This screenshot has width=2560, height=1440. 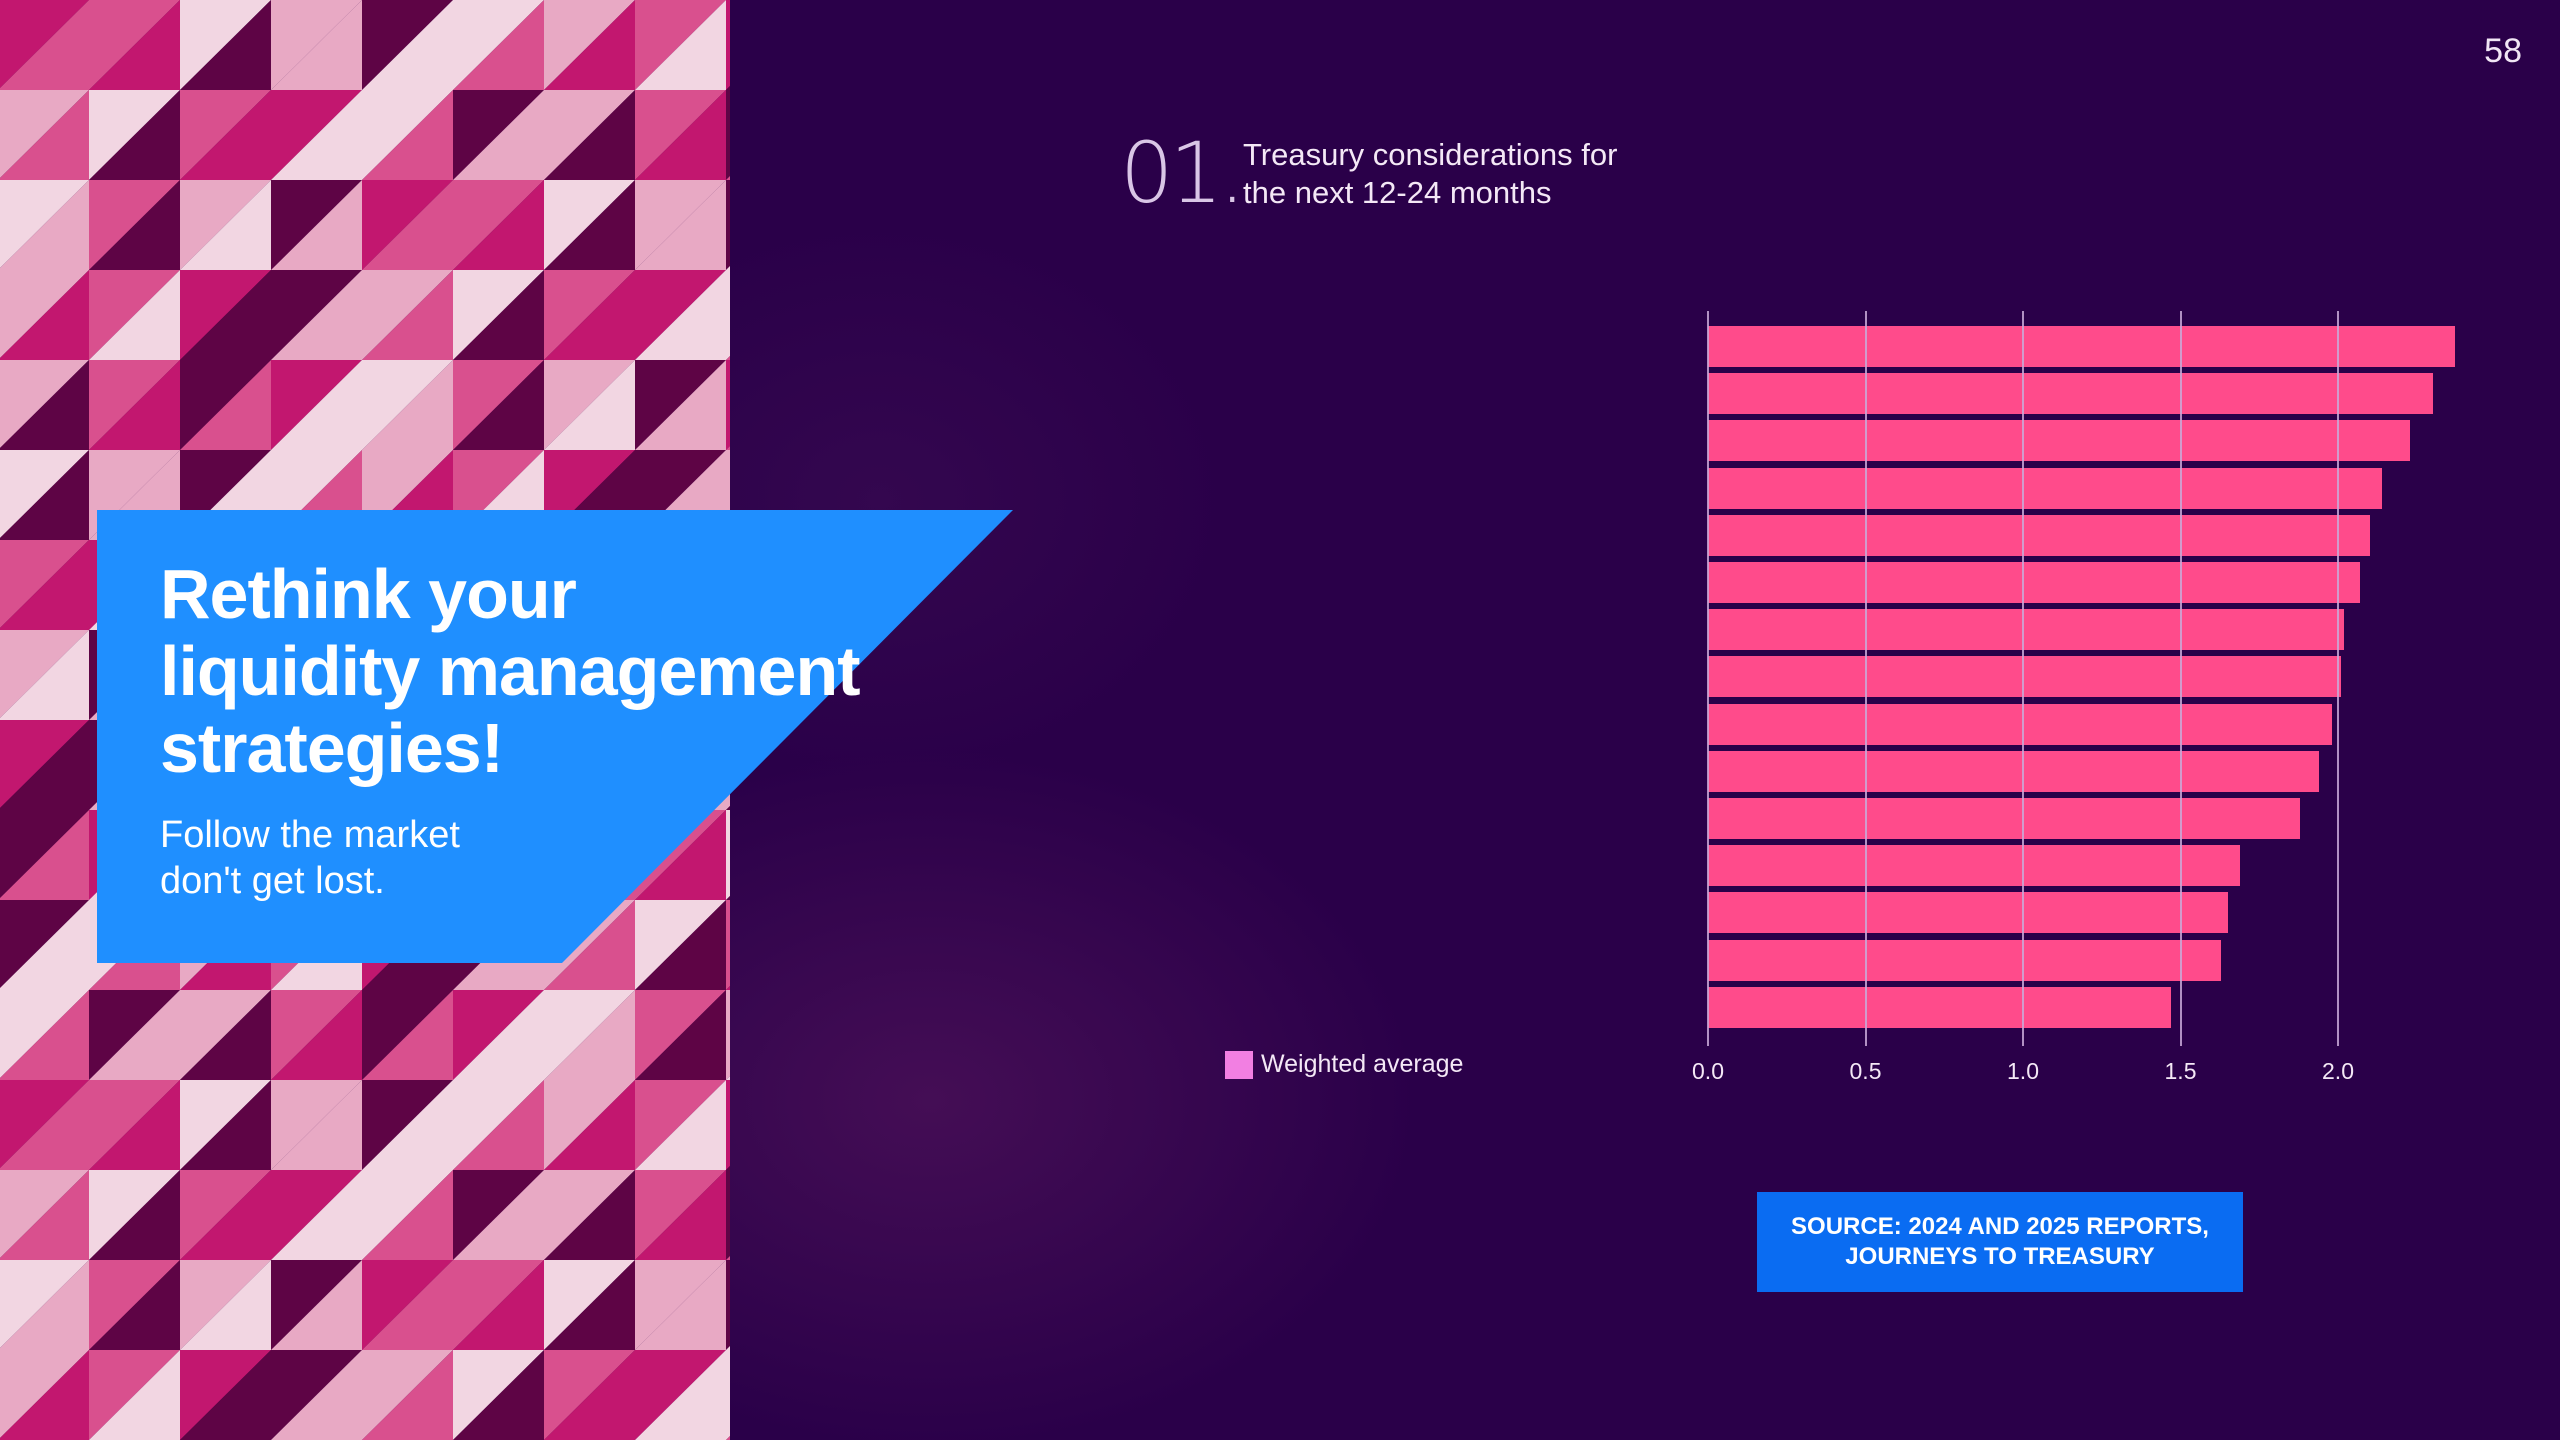 I want to click on x-tick-label: 1.0, so click(x=2023, y=1071).